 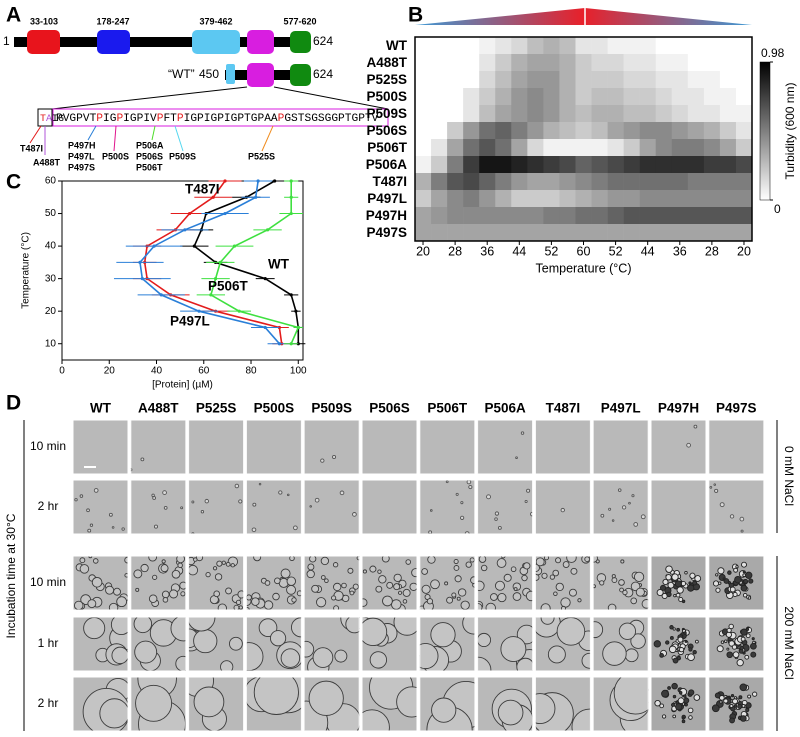 What do you see at coordinates (150, 145) in the screenshot?
I see `mutation-label: P506A` at bounding box center [150, 145].